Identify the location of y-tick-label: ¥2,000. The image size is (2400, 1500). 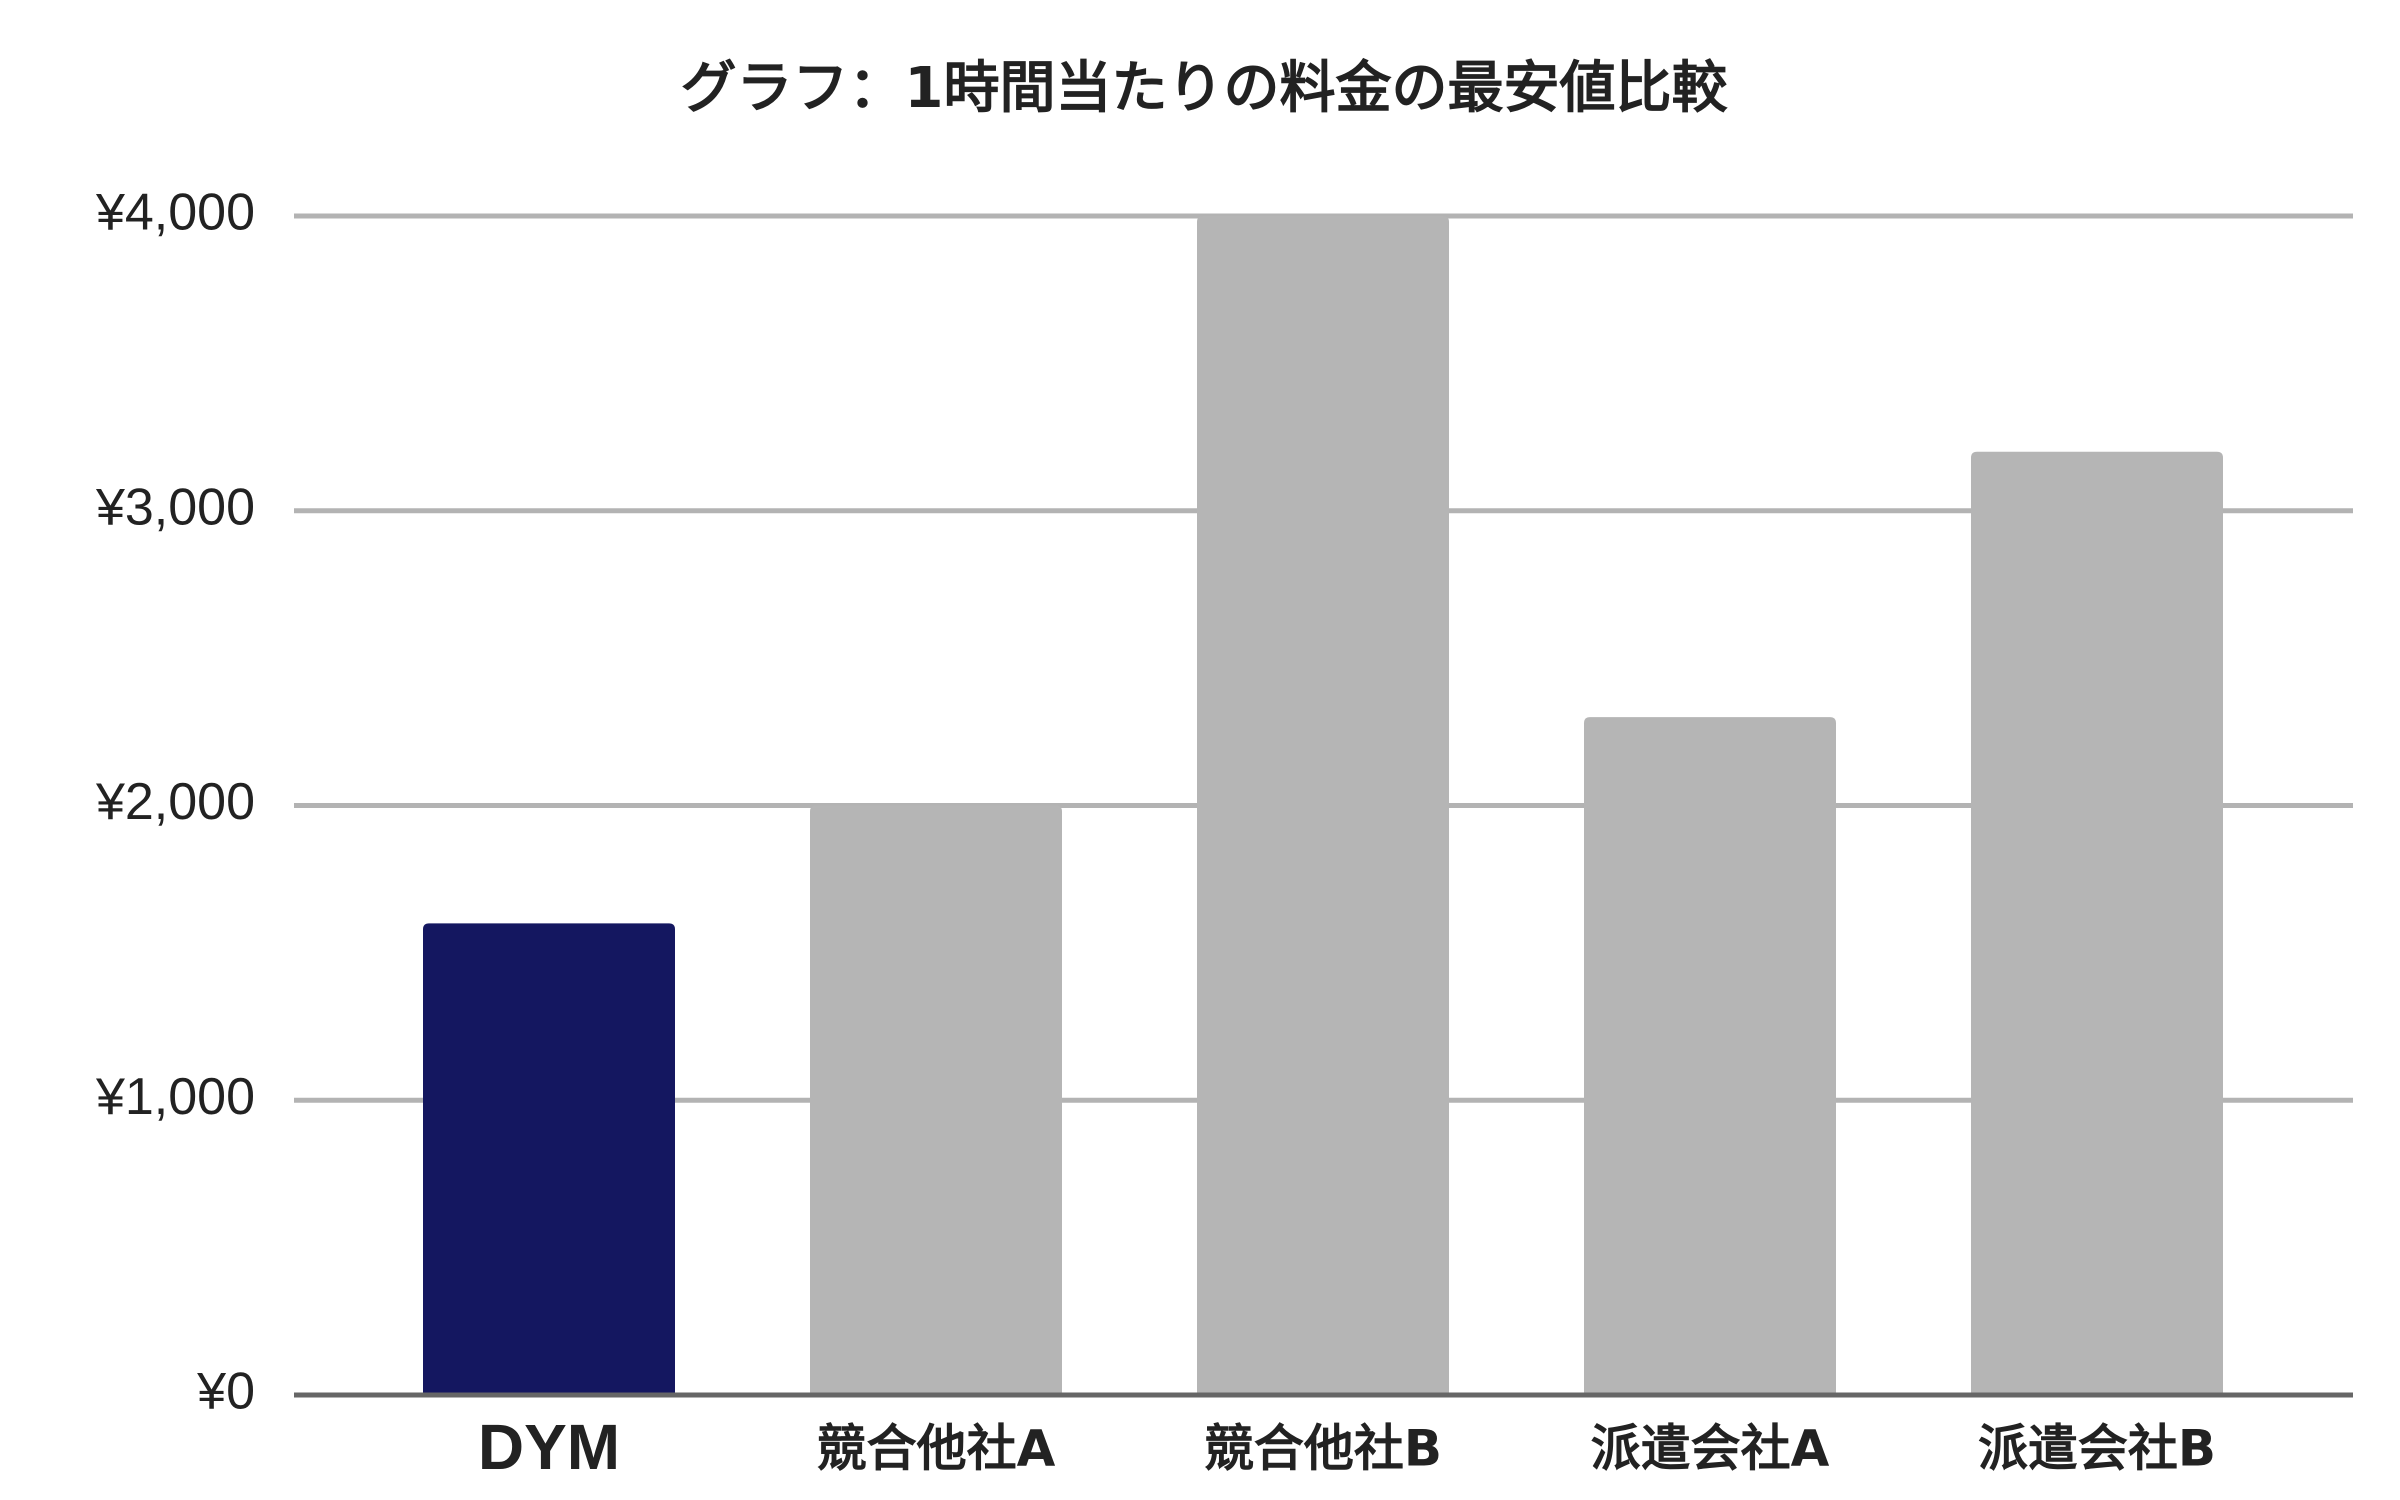
(175, 802).